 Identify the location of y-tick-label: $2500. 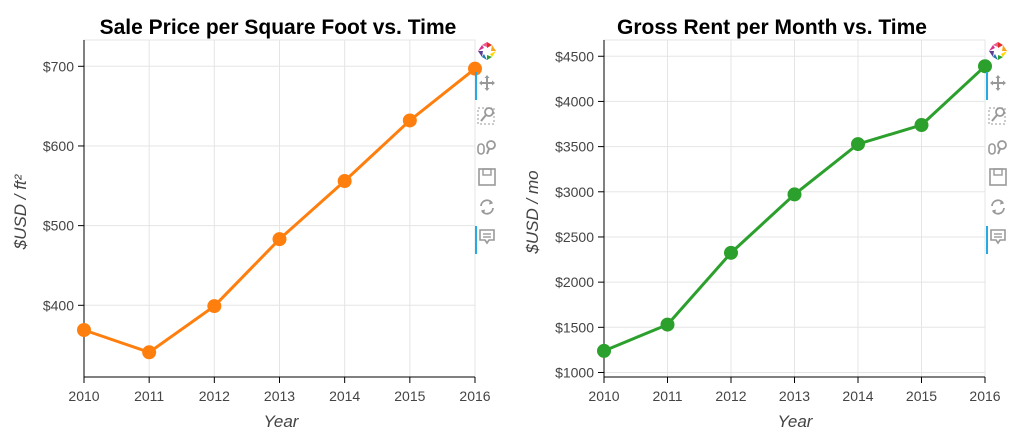
(574, 237).